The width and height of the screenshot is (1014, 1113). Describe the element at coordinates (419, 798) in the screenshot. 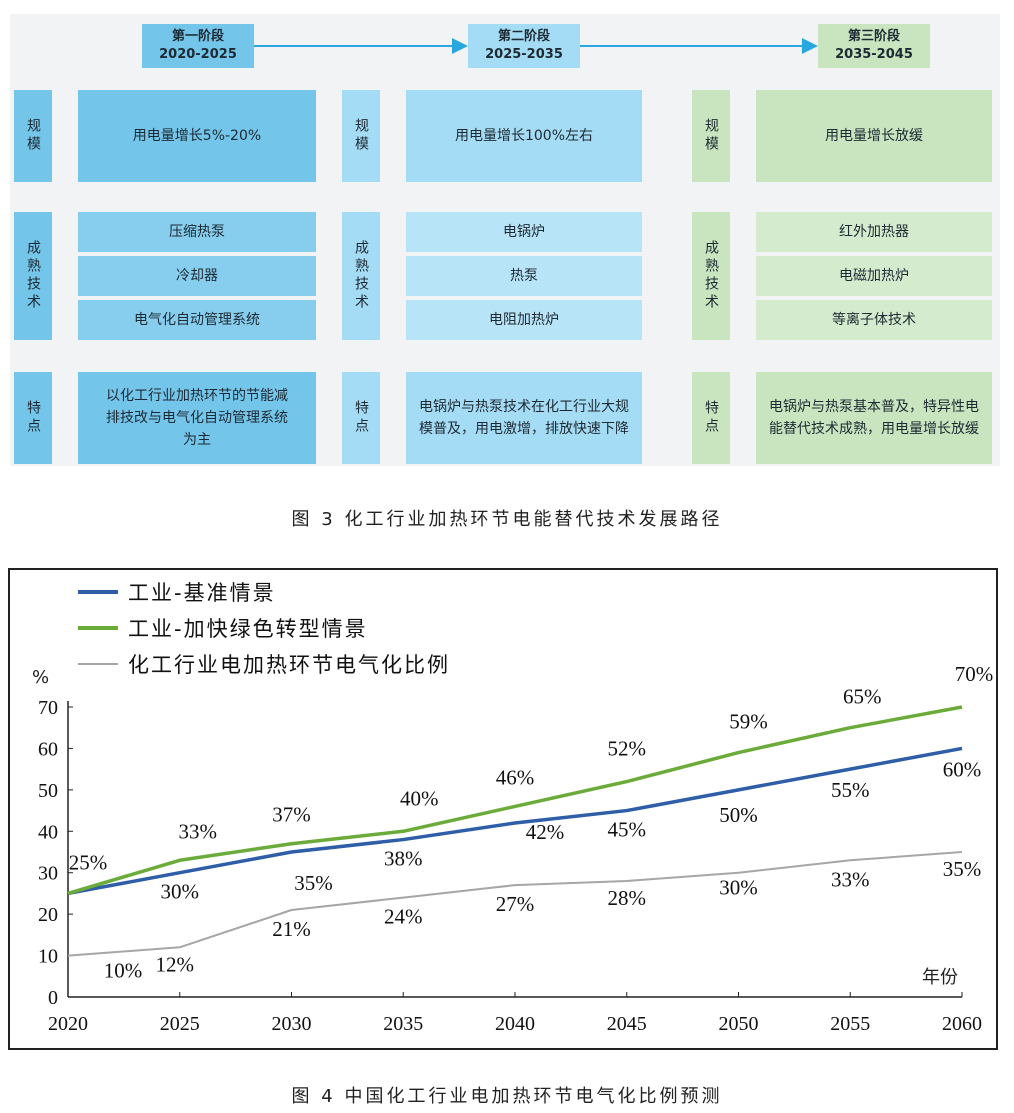

I see `data-label: 40%` at that location.